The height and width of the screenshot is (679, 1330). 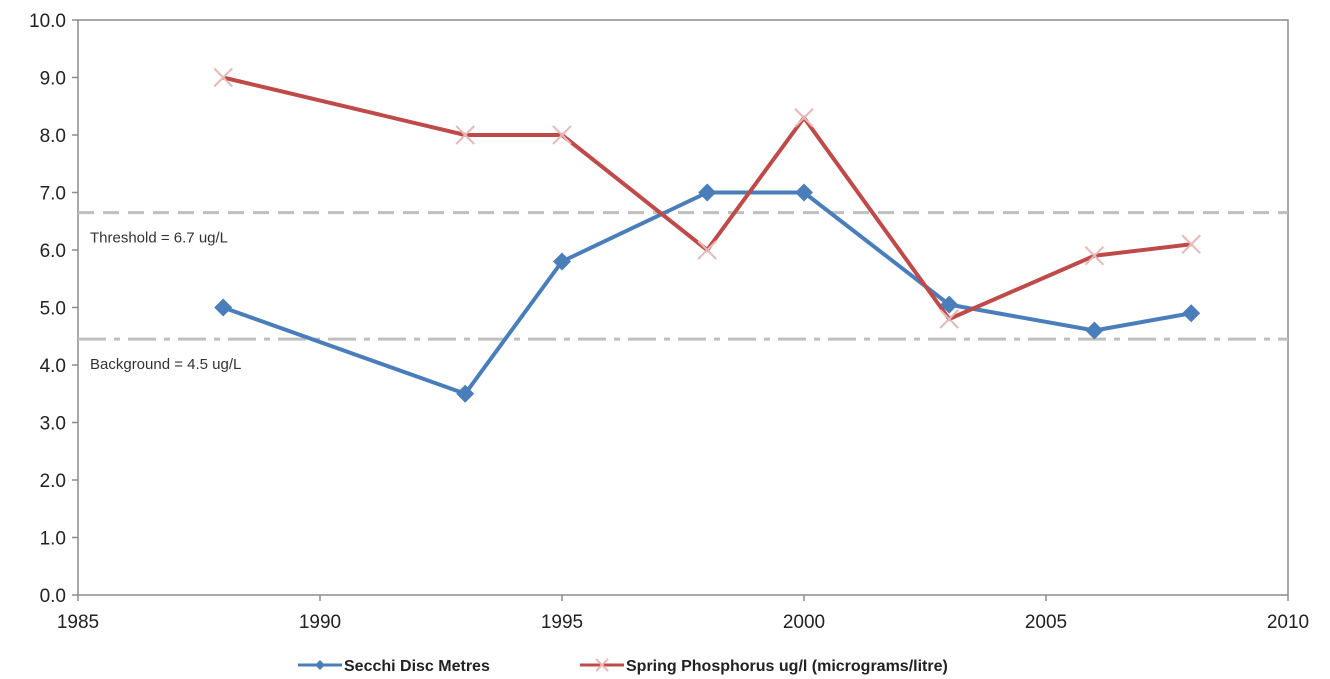 What do you see at coordinates (320, 622) in the screenshot?
I see `x-tick-label: 1990` at bounding box center [320, 622].